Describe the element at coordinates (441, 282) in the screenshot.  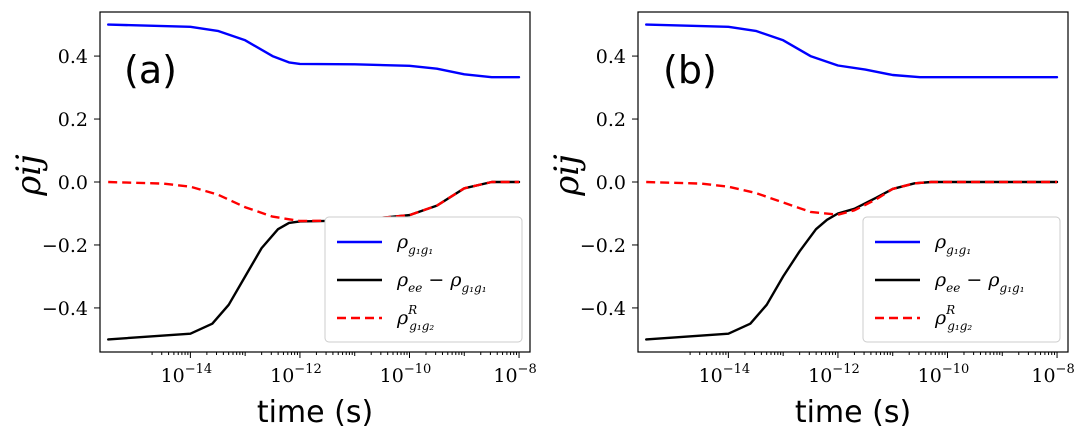
I see `panel-a-legend-label-rho-ee-minus-g1g1: ρee − ρg₁g₁` at that location.